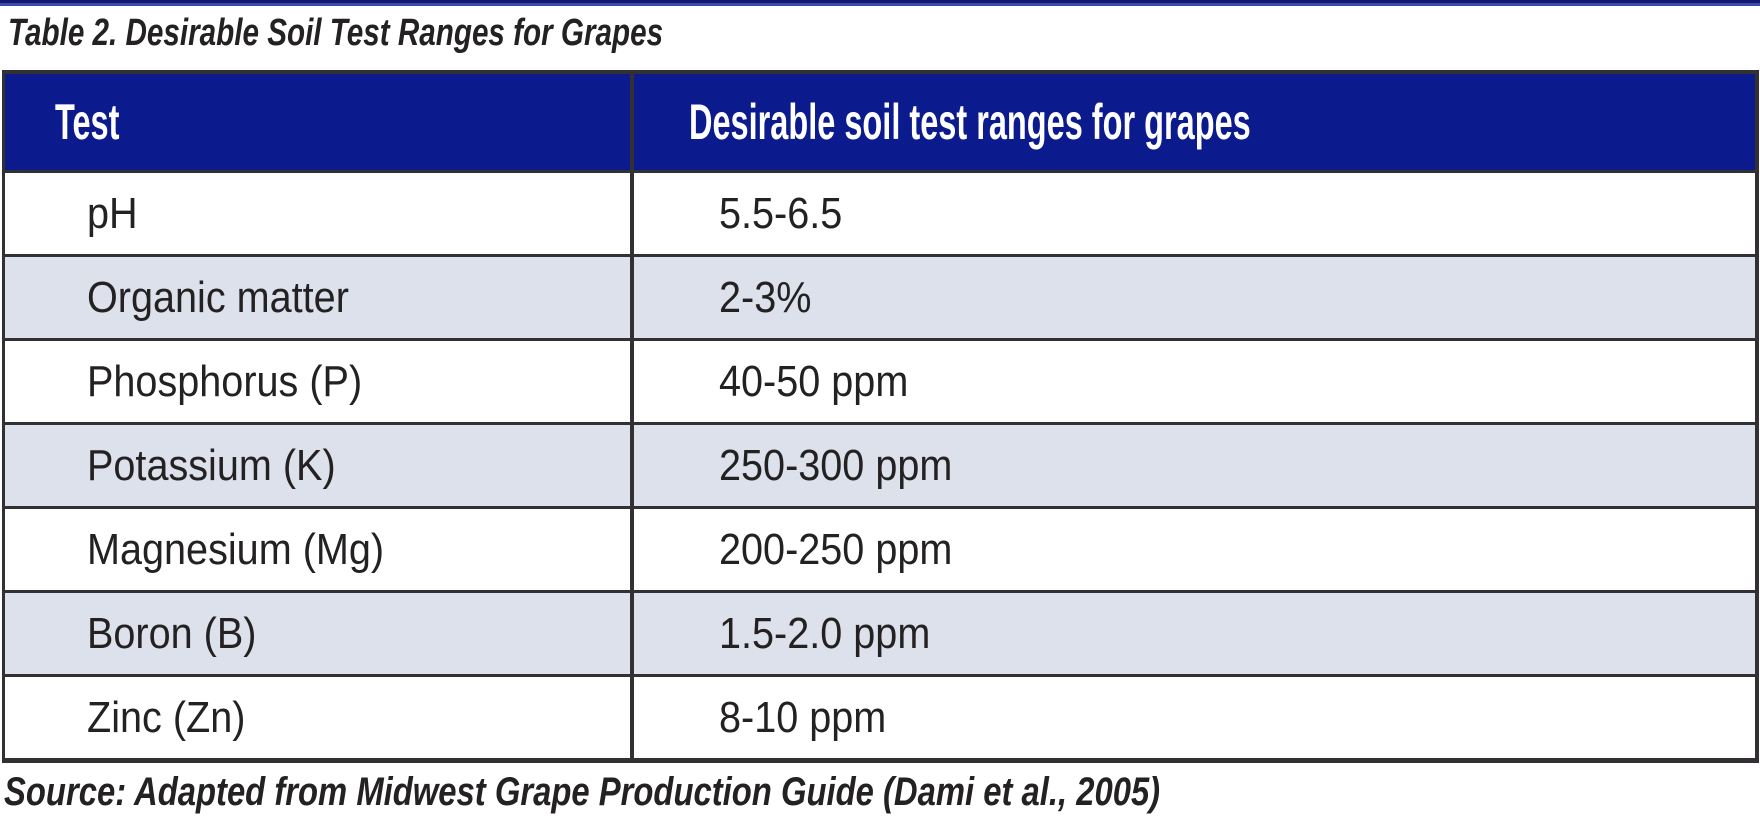  I want to click on test-cell: Magnesium (Mg), so click(317, 549).